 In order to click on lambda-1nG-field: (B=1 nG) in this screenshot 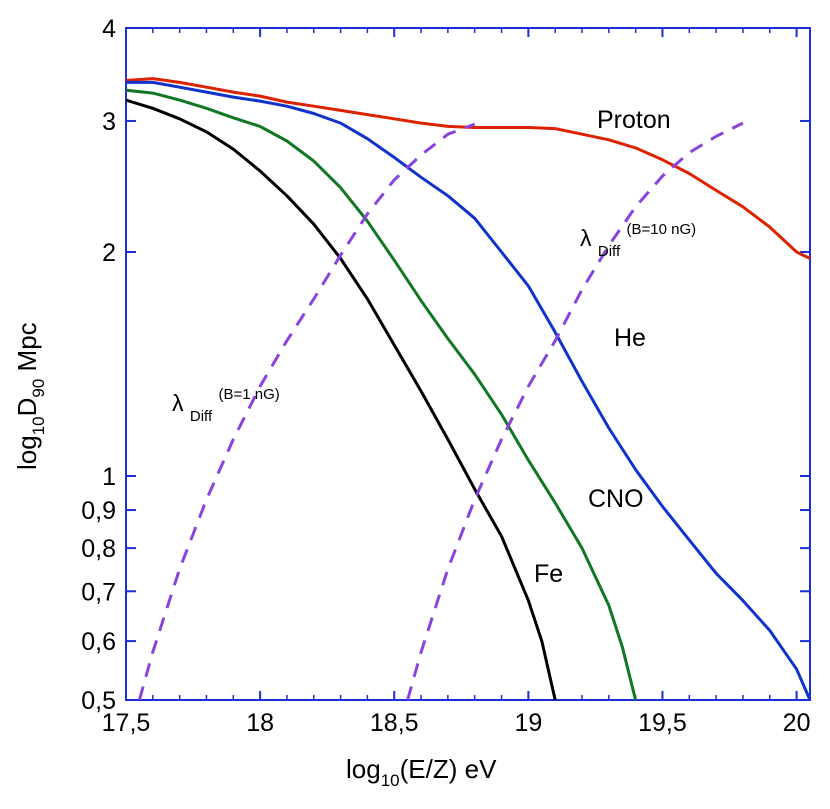, I will do `click(249, 394)`.